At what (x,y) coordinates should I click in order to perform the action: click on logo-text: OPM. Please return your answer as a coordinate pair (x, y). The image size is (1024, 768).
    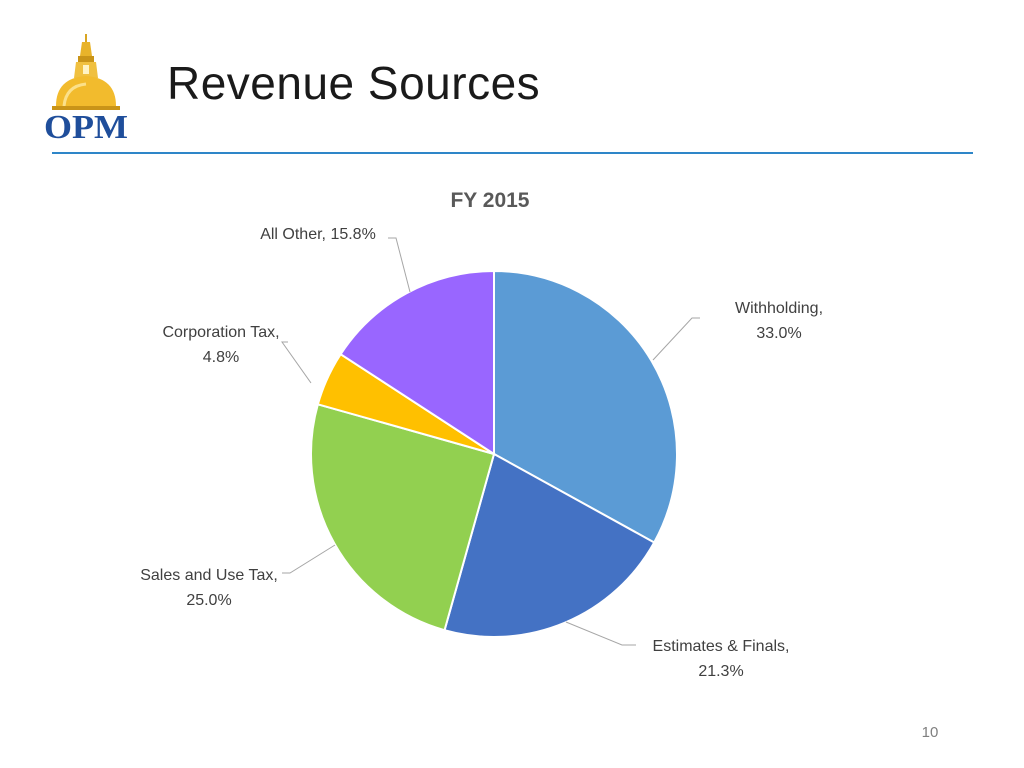
    Looking at the image, I should click on (86, 125).